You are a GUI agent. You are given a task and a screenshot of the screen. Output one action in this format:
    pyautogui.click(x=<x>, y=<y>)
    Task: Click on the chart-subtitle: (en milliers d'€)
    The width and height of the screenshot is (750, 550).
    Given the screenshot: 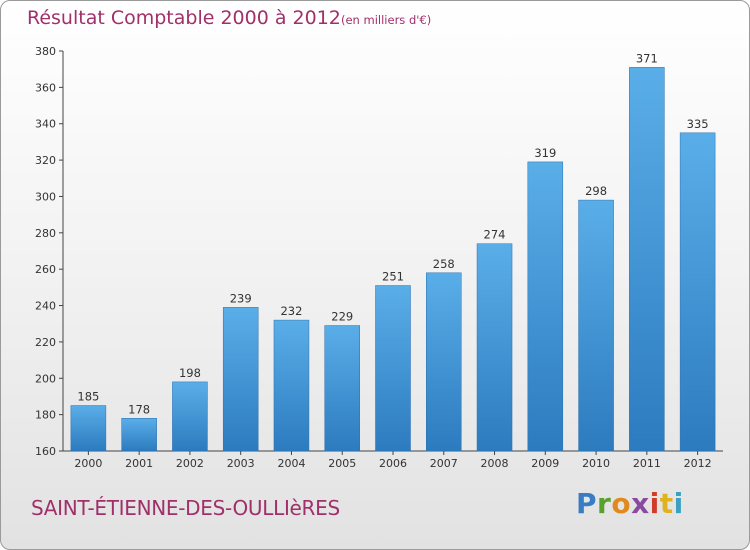 What is the action you would take?
    pyautogui.click(x=386, y=20)
    